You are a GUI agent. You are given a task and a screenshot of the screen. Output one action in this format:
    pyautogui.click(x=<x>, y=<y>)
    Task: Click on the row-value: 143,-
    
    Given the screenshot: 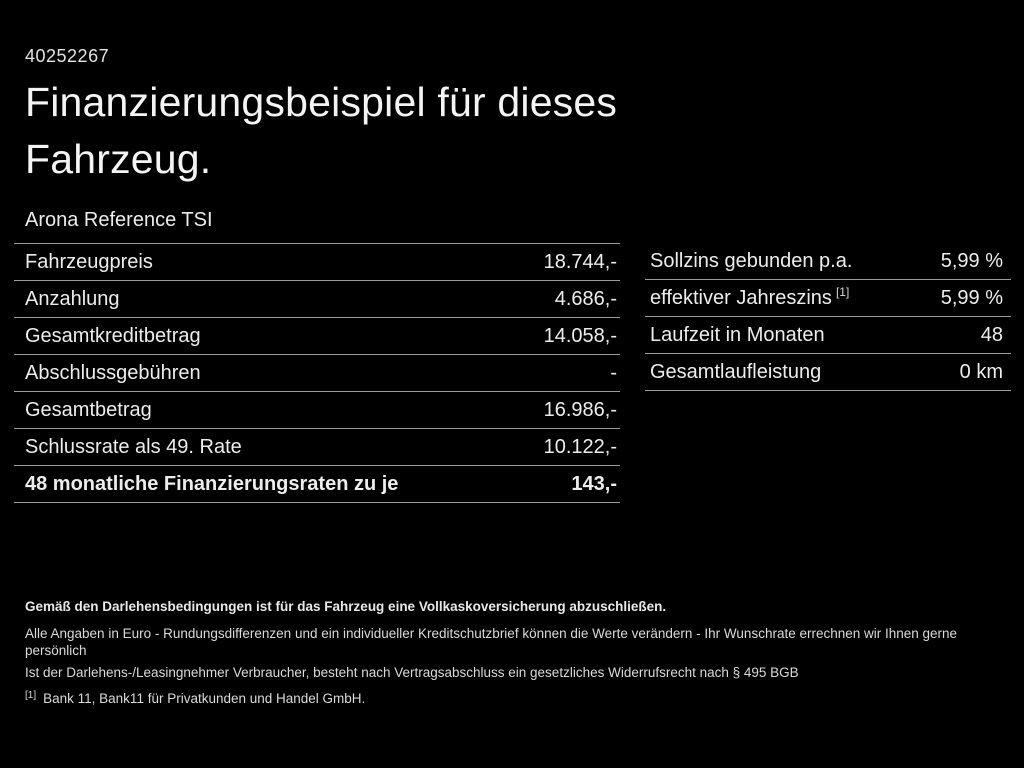 What is the action you would take?
    pyautogui.click(x=594, y=483)
    